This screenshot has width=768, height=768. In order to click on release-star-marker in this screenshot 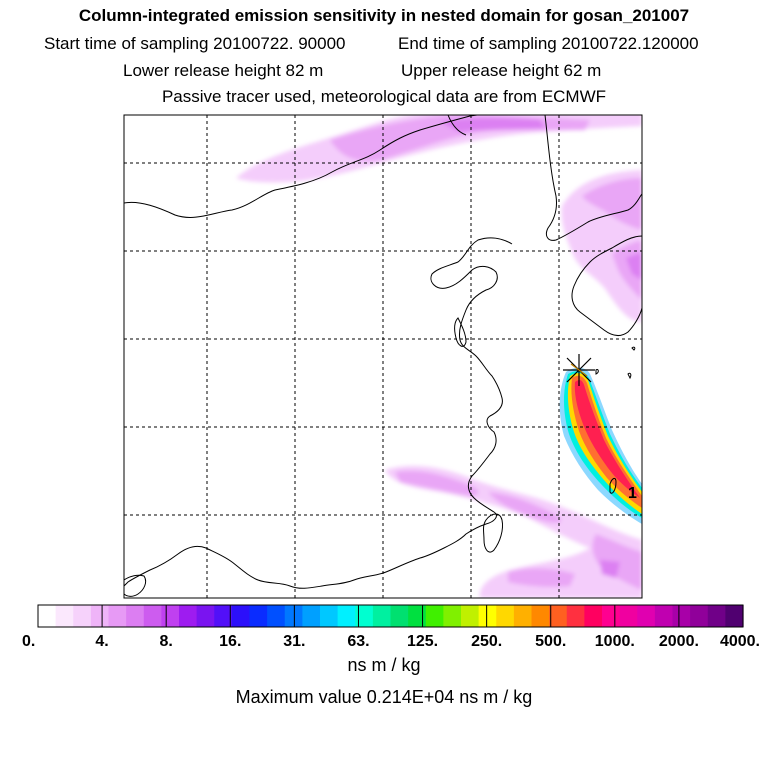, I will do `click(579, 370)`.